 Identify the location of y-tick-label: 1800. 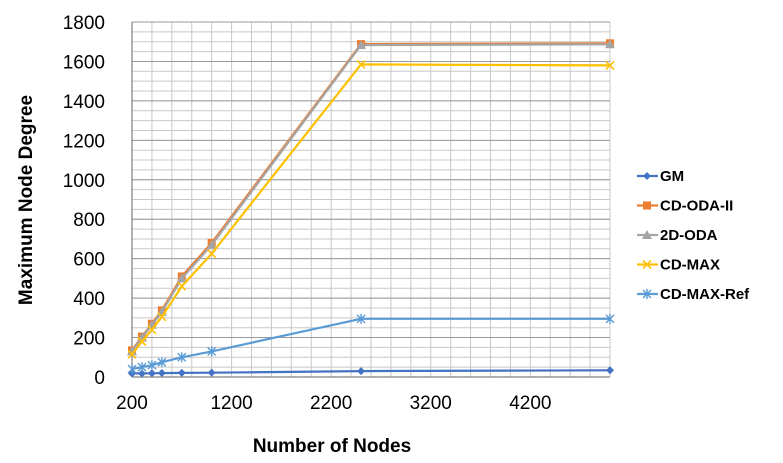
(84, 23).